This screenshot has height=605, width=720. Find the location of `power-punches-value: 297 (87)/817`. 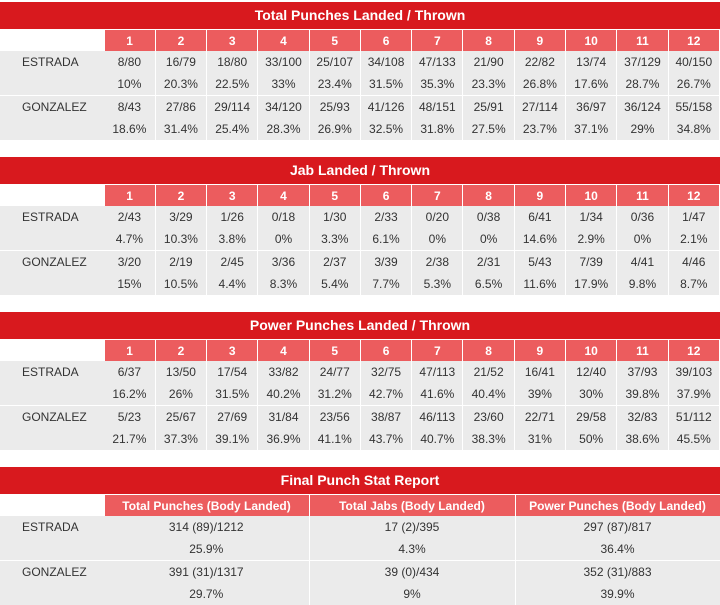

power-punches-value: 297 (87)/817 is located at coordinates (617, 527).